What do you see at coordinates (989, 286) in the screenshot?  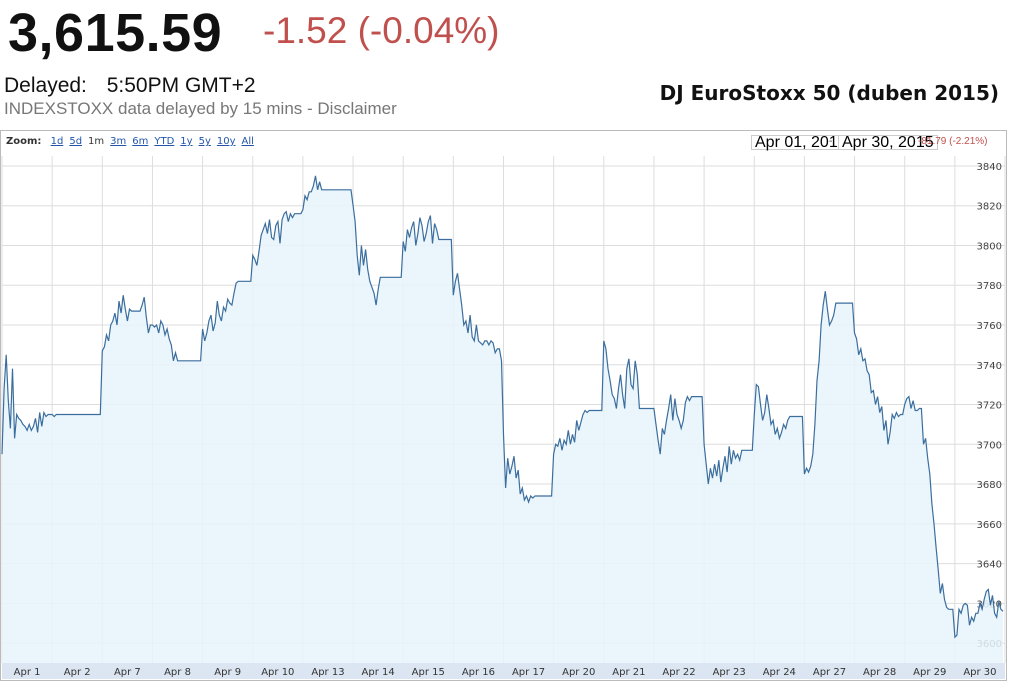 I see `y-tick-label: 3780` at bounding box center [989, 286].